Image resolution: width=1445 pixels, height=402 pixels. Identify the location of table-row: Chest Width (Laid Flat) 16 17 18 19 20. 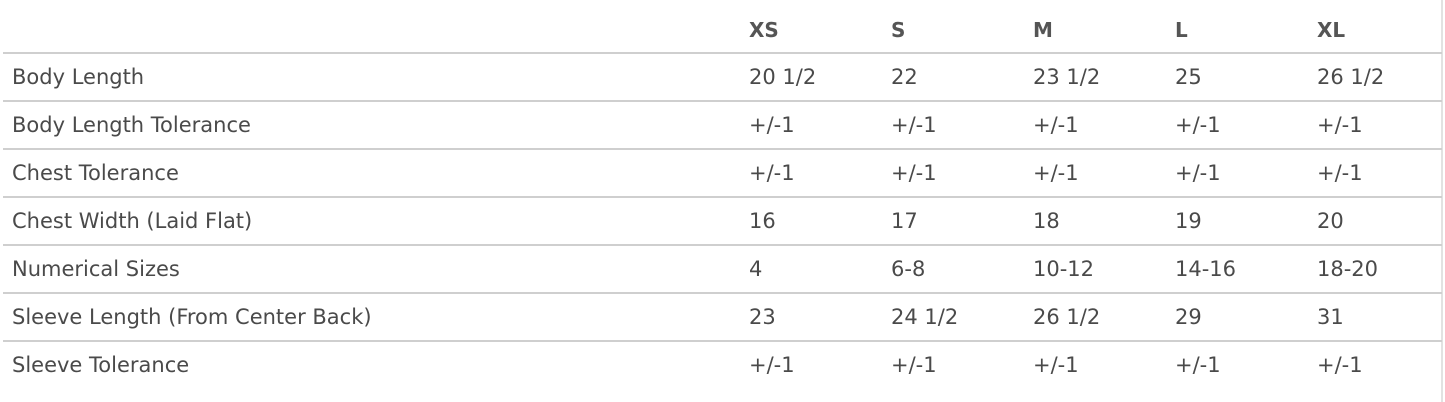
(722, 221).